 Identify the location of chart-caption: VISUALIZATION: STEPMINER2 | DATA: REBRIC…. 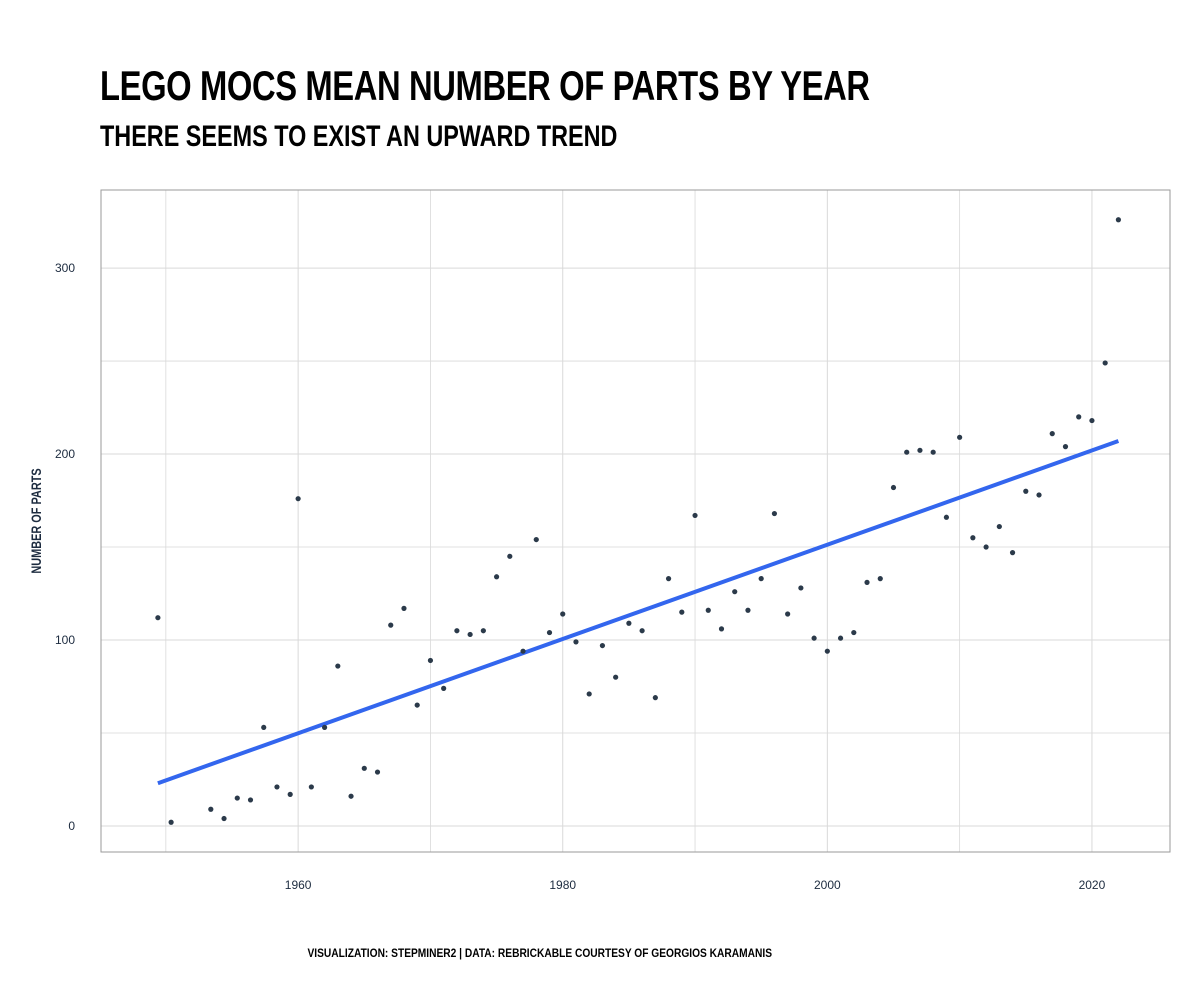
(540, 953).